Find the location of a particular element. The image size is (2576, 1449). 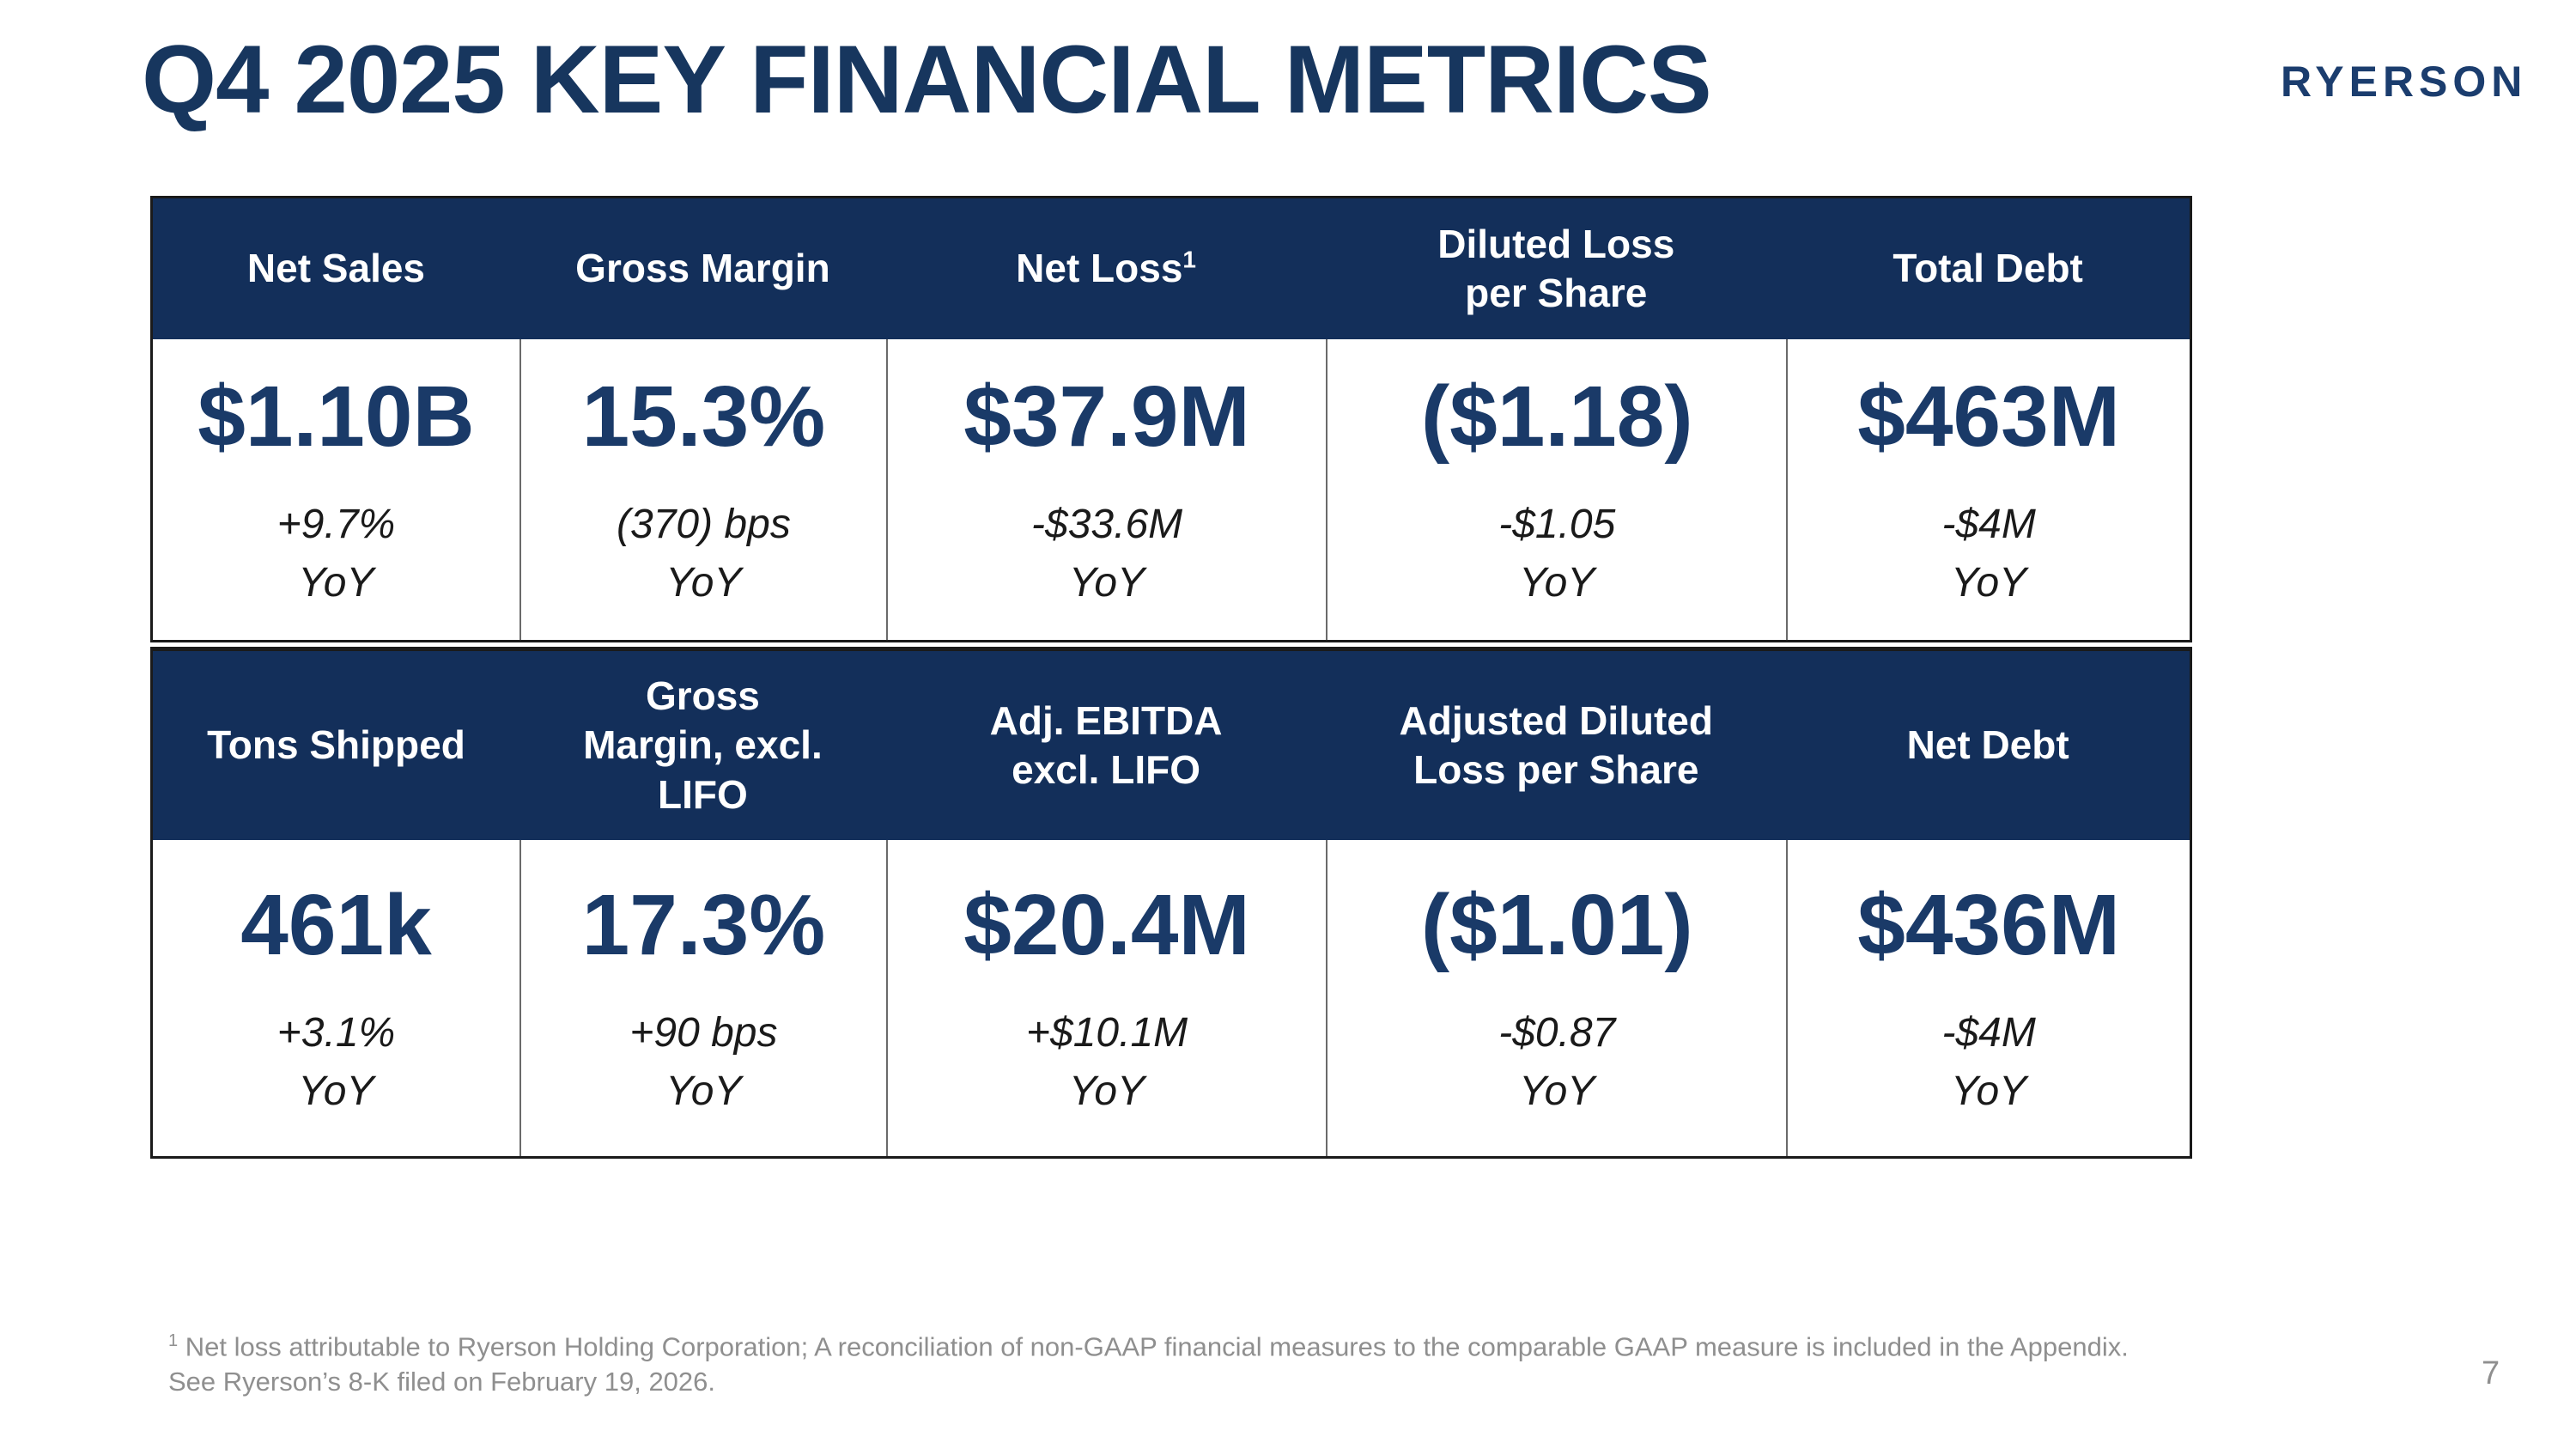

header-net-loss: Net Loss1 is located at coordinates (1106, 268).